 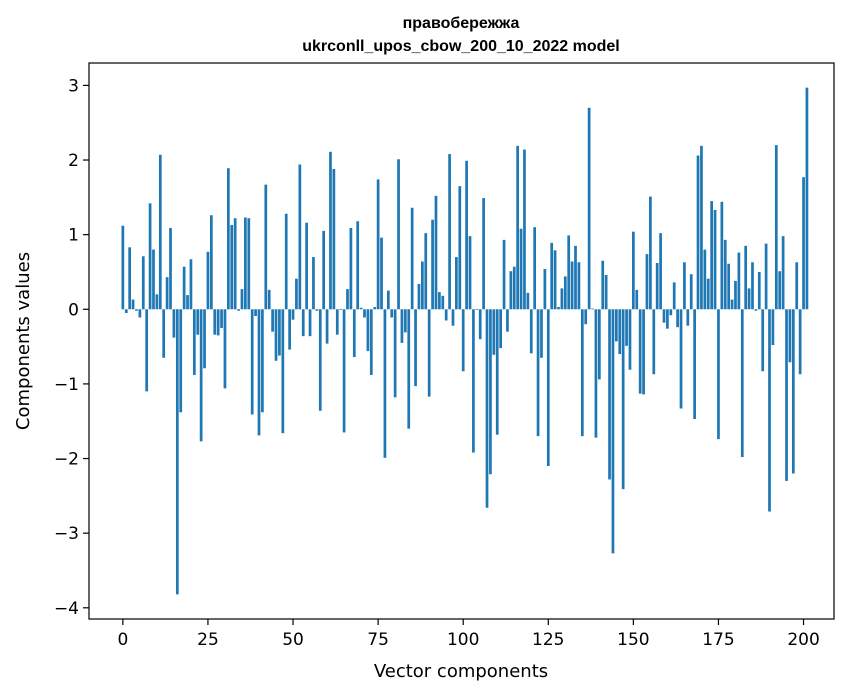 What do you see at coordinates (461, 671) in the screenshot?
I see `x-axis-label: Vector components` at bounding box center [461, 671].